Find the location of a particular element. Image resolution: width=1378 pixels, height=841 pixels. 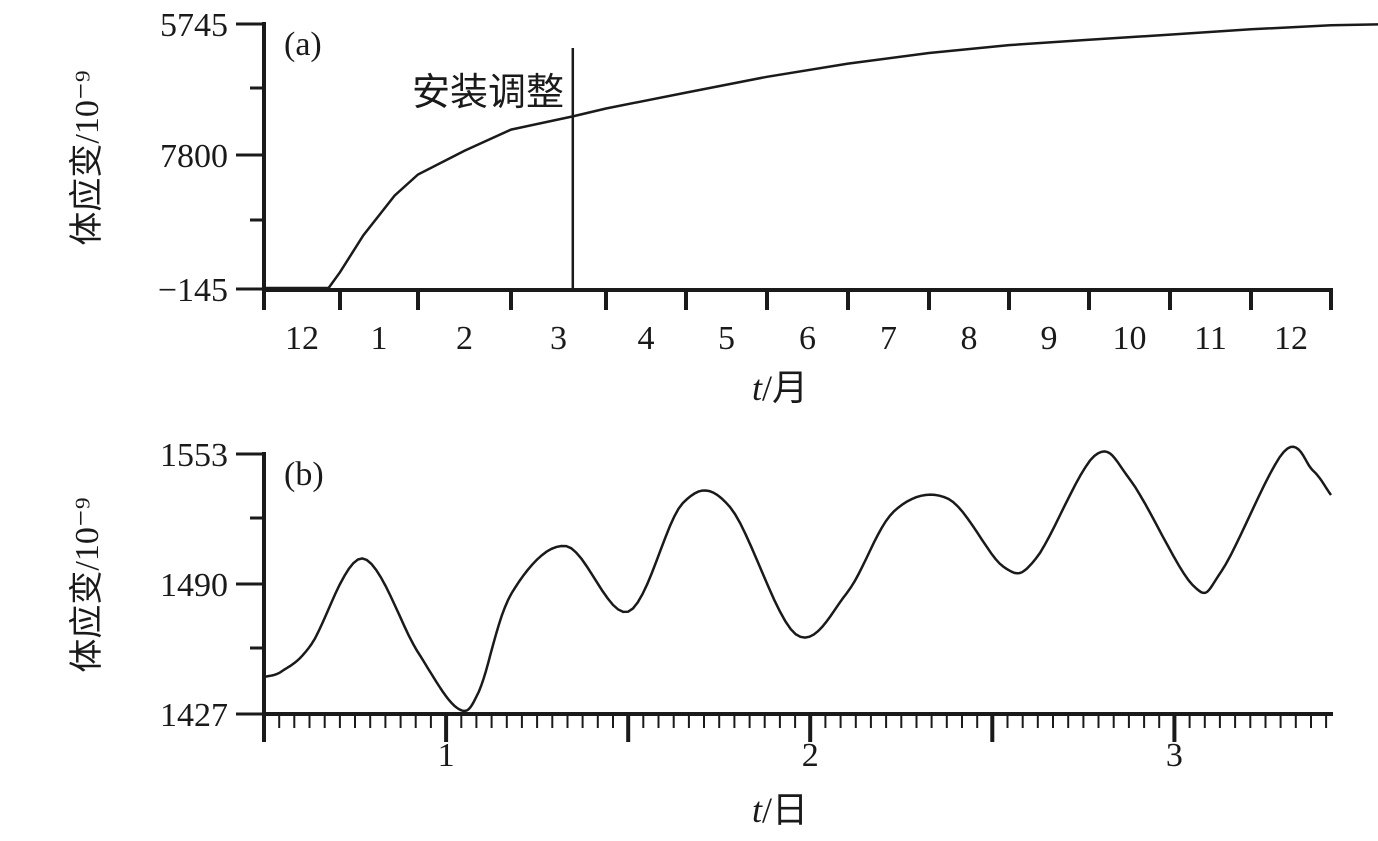

panel-a-x-tick-label-11: 11 is located at coordinates (1210, 338).